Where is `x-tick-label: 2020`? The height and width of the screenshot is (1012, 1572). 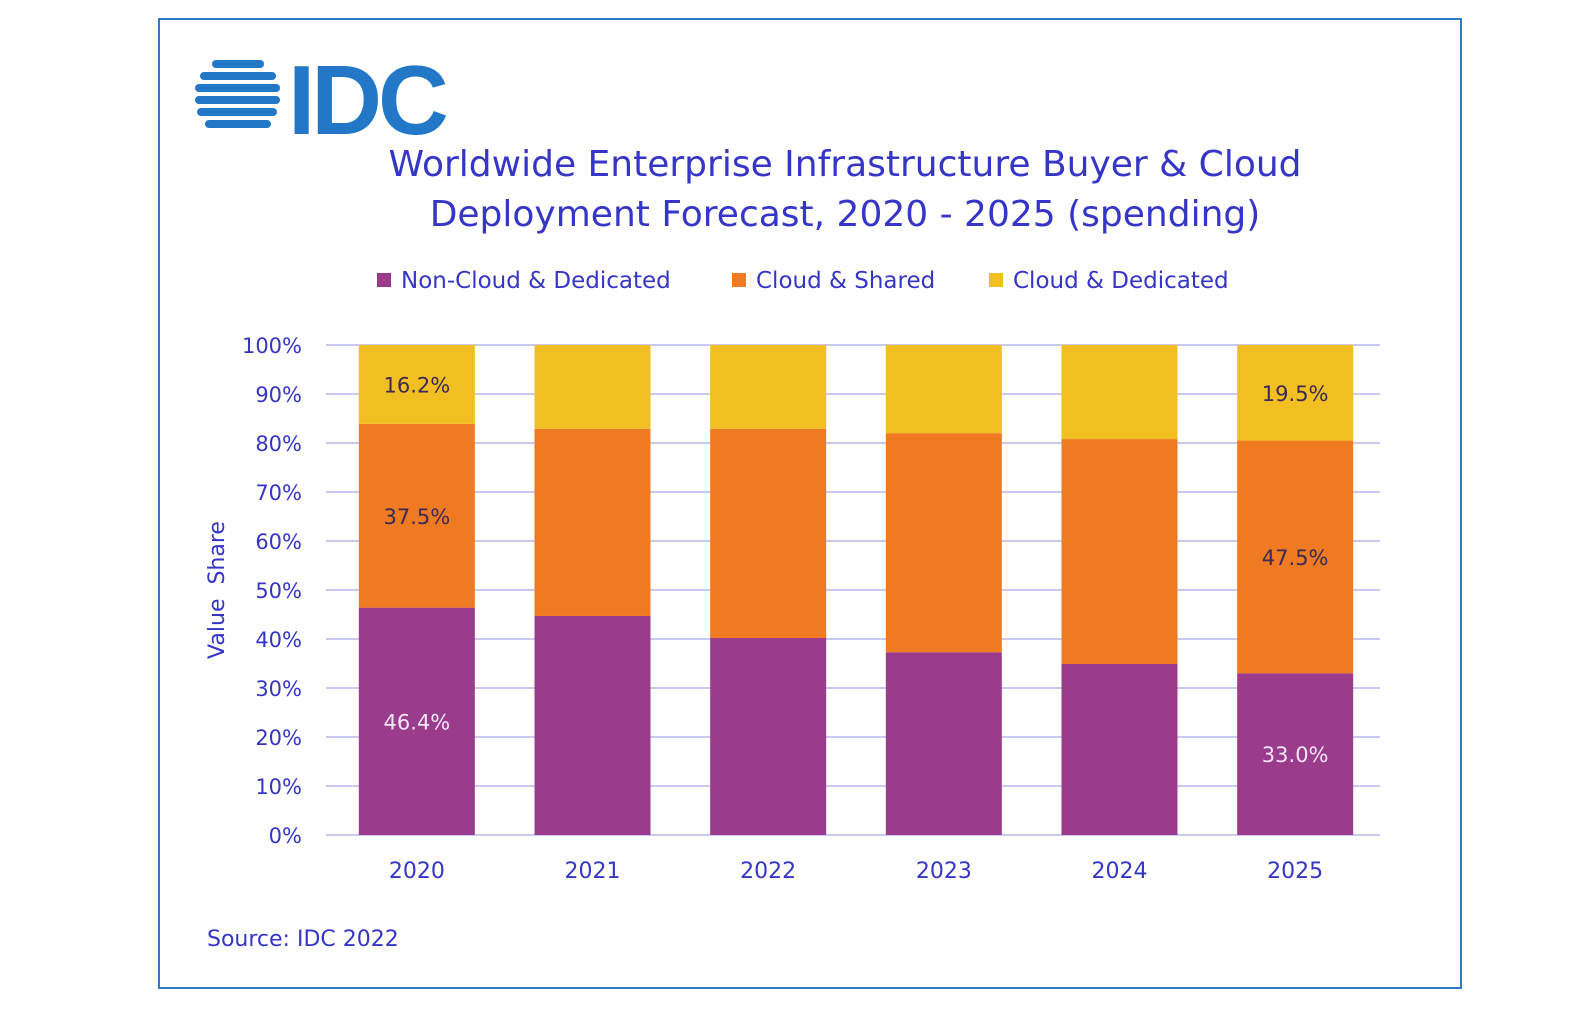 x-tick-label: 2020 is located at coordinates (417, 871).